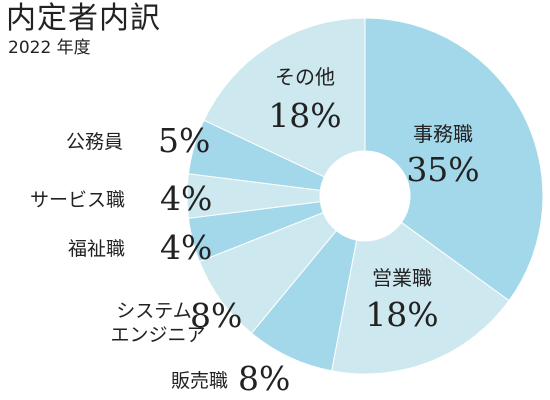 The height and width of the screenshot is (400, 550). I want to click on chart-subtitle: 2022 年度, so click(49, 48).